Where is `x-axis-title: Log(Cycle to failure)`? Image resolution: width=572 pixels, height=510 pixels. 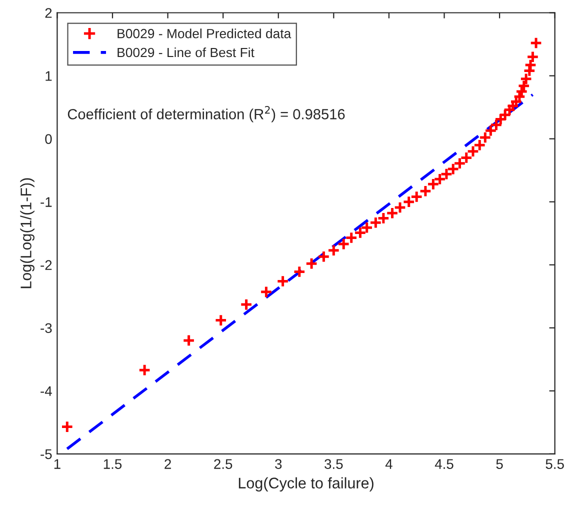
x-axis-title: Log(Cycle to failure) is located at coordinates (306, 484).